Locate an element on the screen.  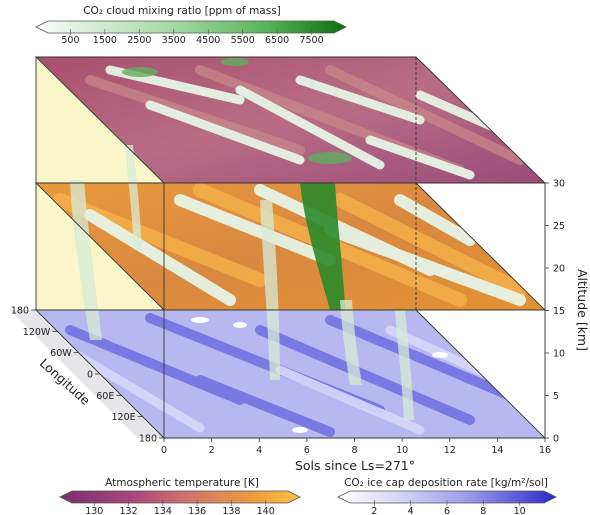
colorbar-tick-label: 10 is located at coordinates (520, 510).